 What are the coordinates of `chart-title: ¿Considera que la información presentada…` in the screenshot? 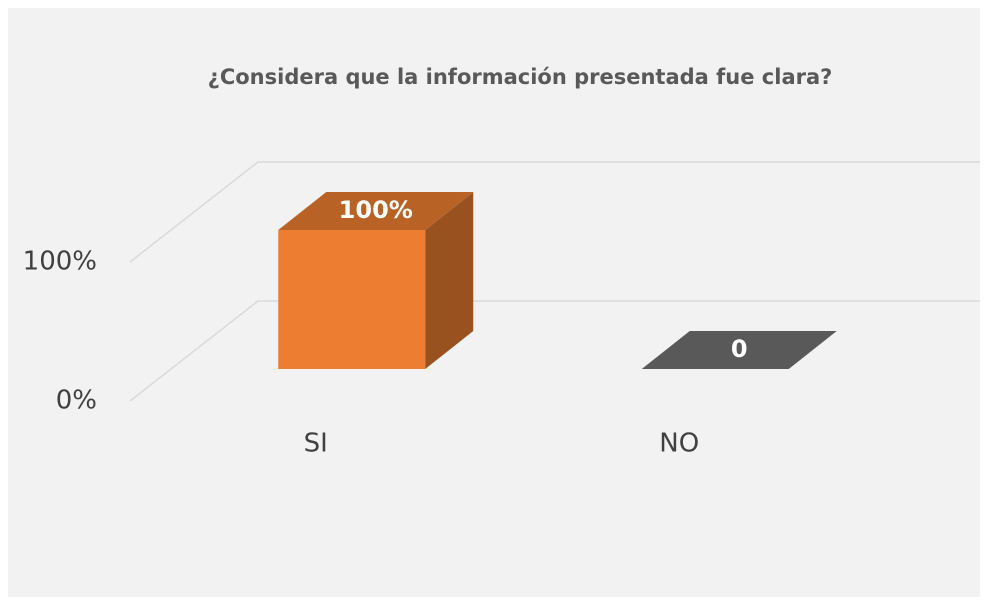 It's located at (520, 77).